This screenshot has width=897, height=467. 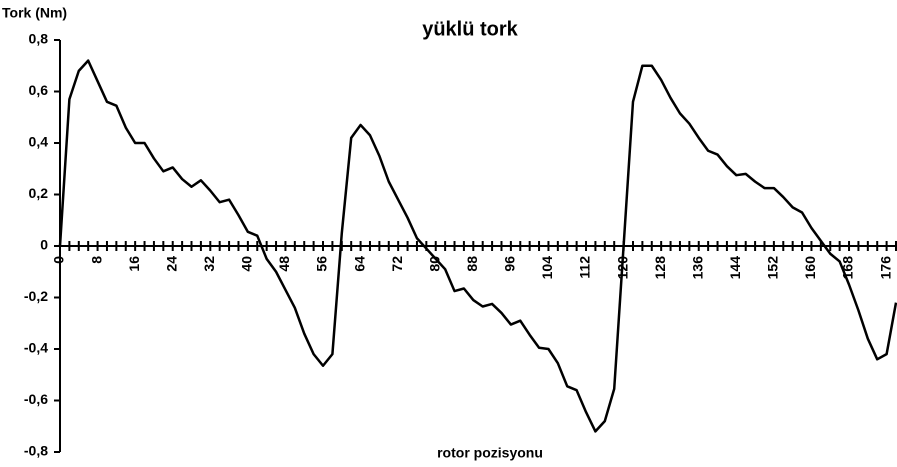 I want to click on y-tick-label: -0,8, so click(x=36, y=451).